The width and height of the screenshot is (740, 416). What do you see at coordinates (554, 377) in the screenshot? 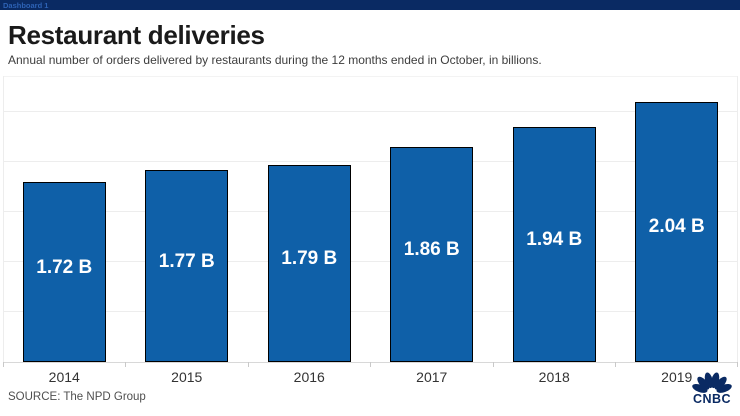
I see `x-axis-label-2018: 2018` at bounding box center [554, 377].